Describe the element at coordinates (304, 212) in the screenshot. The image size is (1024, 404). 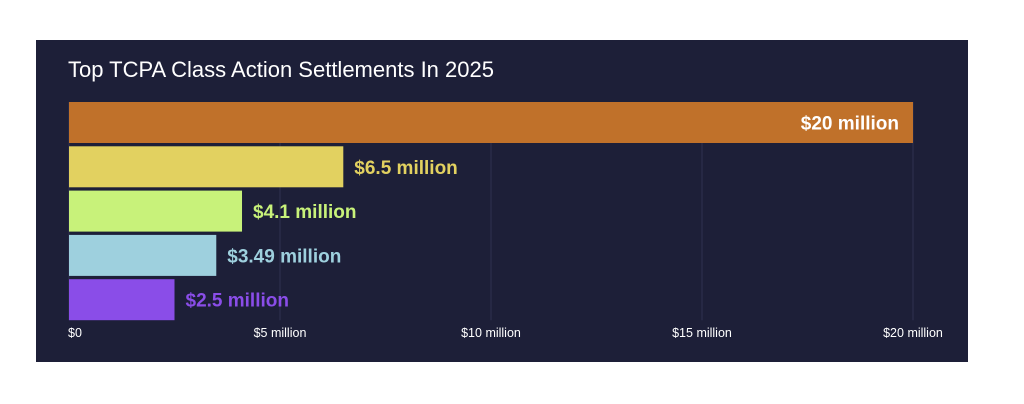
I see `bar-value-label: $4.1 million` at that location.